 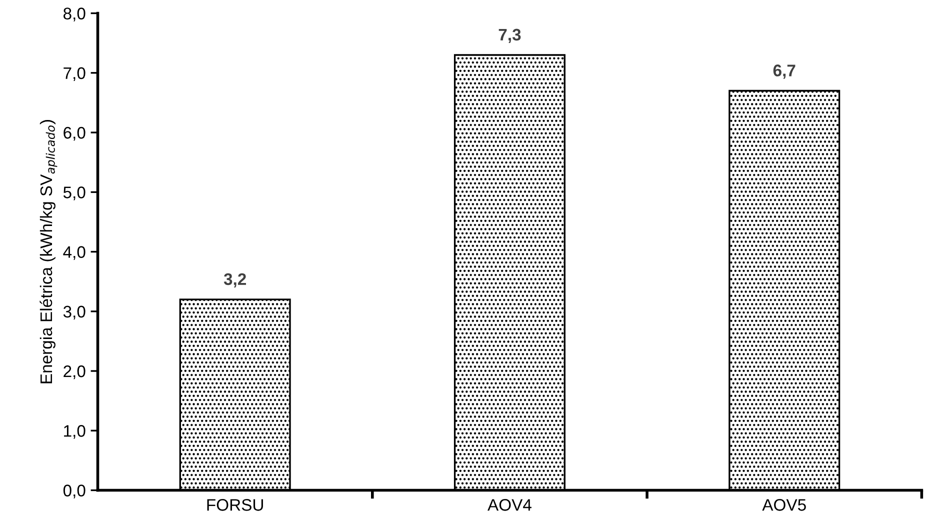 What do you see at coordinates (784, 71) in the screenshot?
I see `data-label: 6,7` at bounding box center [784, 71].